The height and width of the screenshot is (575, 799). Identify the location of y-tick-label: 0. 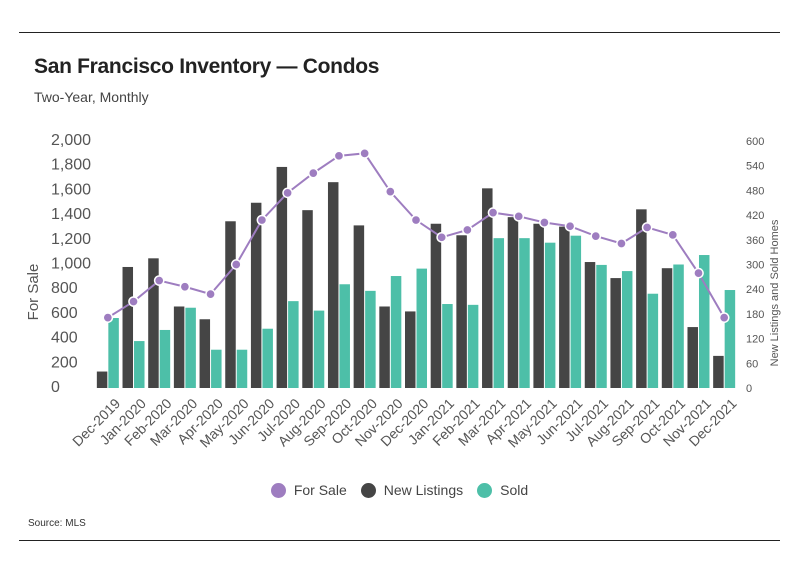
(55, 387).